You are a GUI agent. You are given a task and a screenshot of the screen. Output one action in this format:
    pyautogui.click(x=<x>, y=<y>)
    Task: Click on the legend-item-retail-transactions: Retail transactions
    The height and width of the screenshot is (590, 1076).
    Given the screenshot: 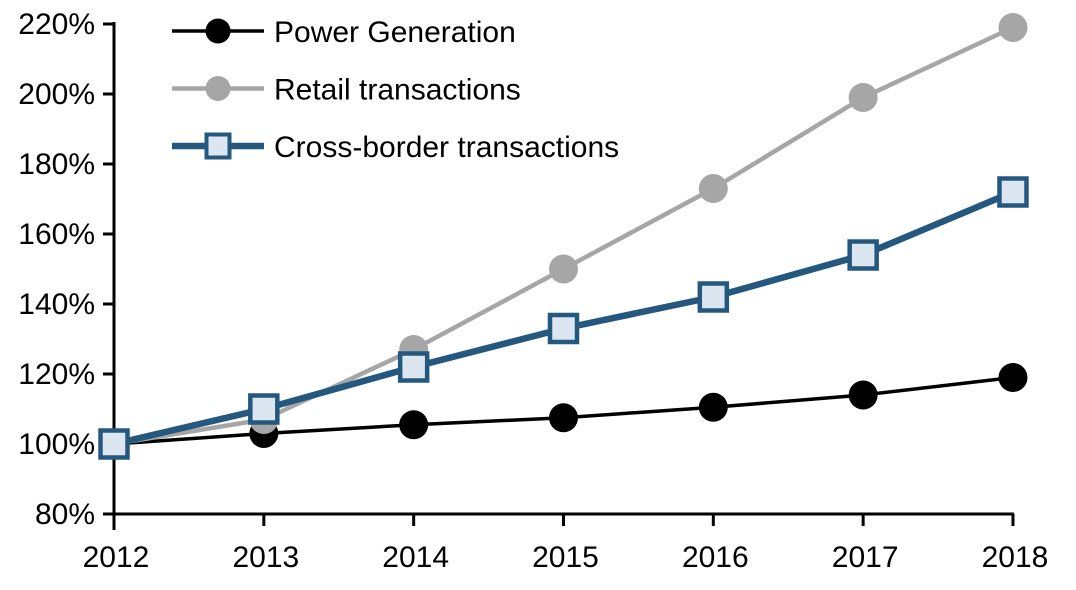 What is the action you would take?
    pyautogui.click(x=346, y=90)
    